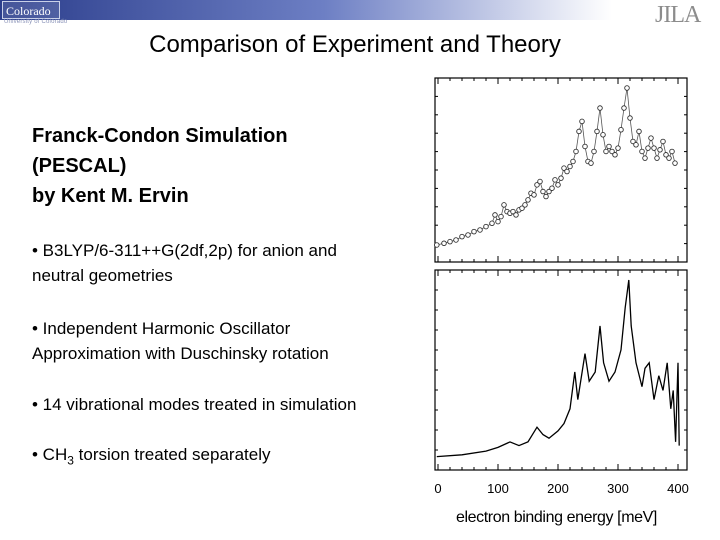 The image size is (720, 540). What do you see at coordinates (498, 488) in the screenshot?
I see `x-tick-label: 100` at bounding box center [498, 488].